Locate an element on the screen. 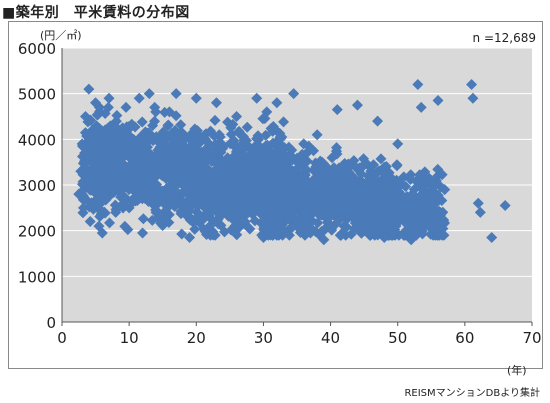  x-tick-label: 30 is located at coordinates (263, 338).